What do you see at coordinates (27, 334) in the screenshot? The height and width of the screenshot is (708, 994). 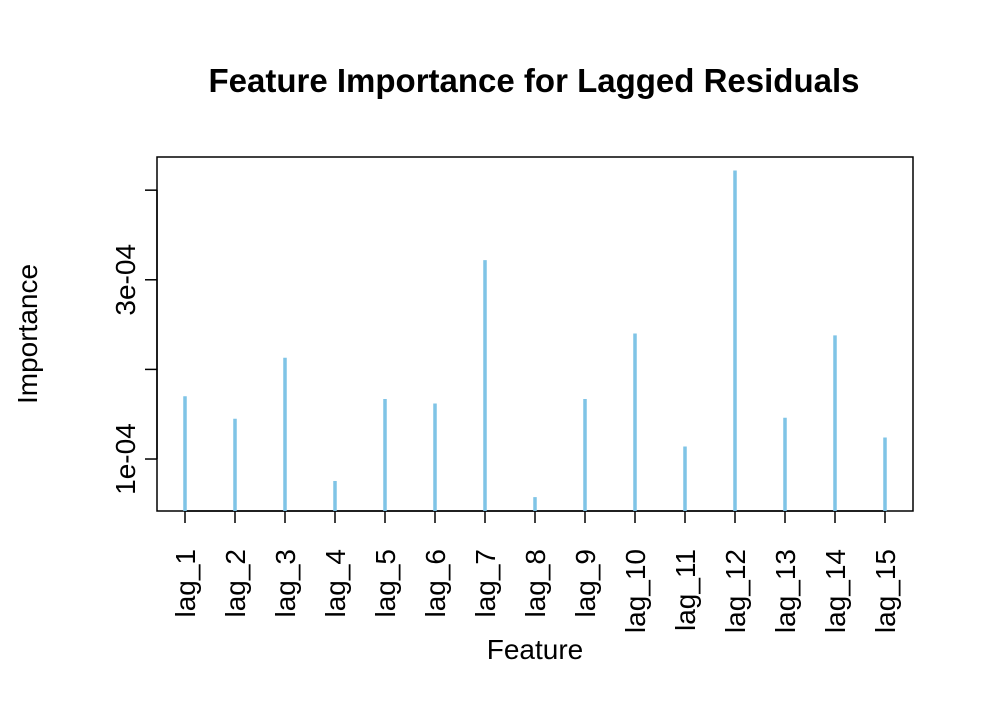 I see `y-axis-label: Importance` at bounding box center [27, 334].